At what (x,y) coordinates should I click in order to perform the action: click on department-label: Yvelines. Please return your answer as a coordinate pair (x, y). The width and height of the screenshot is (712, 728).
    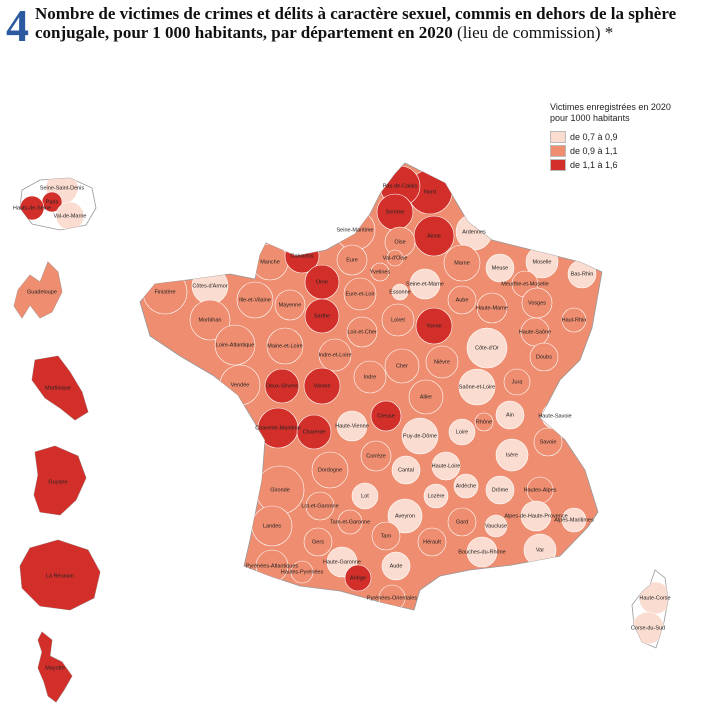
    Looking at the image, I should click on (380, 272).